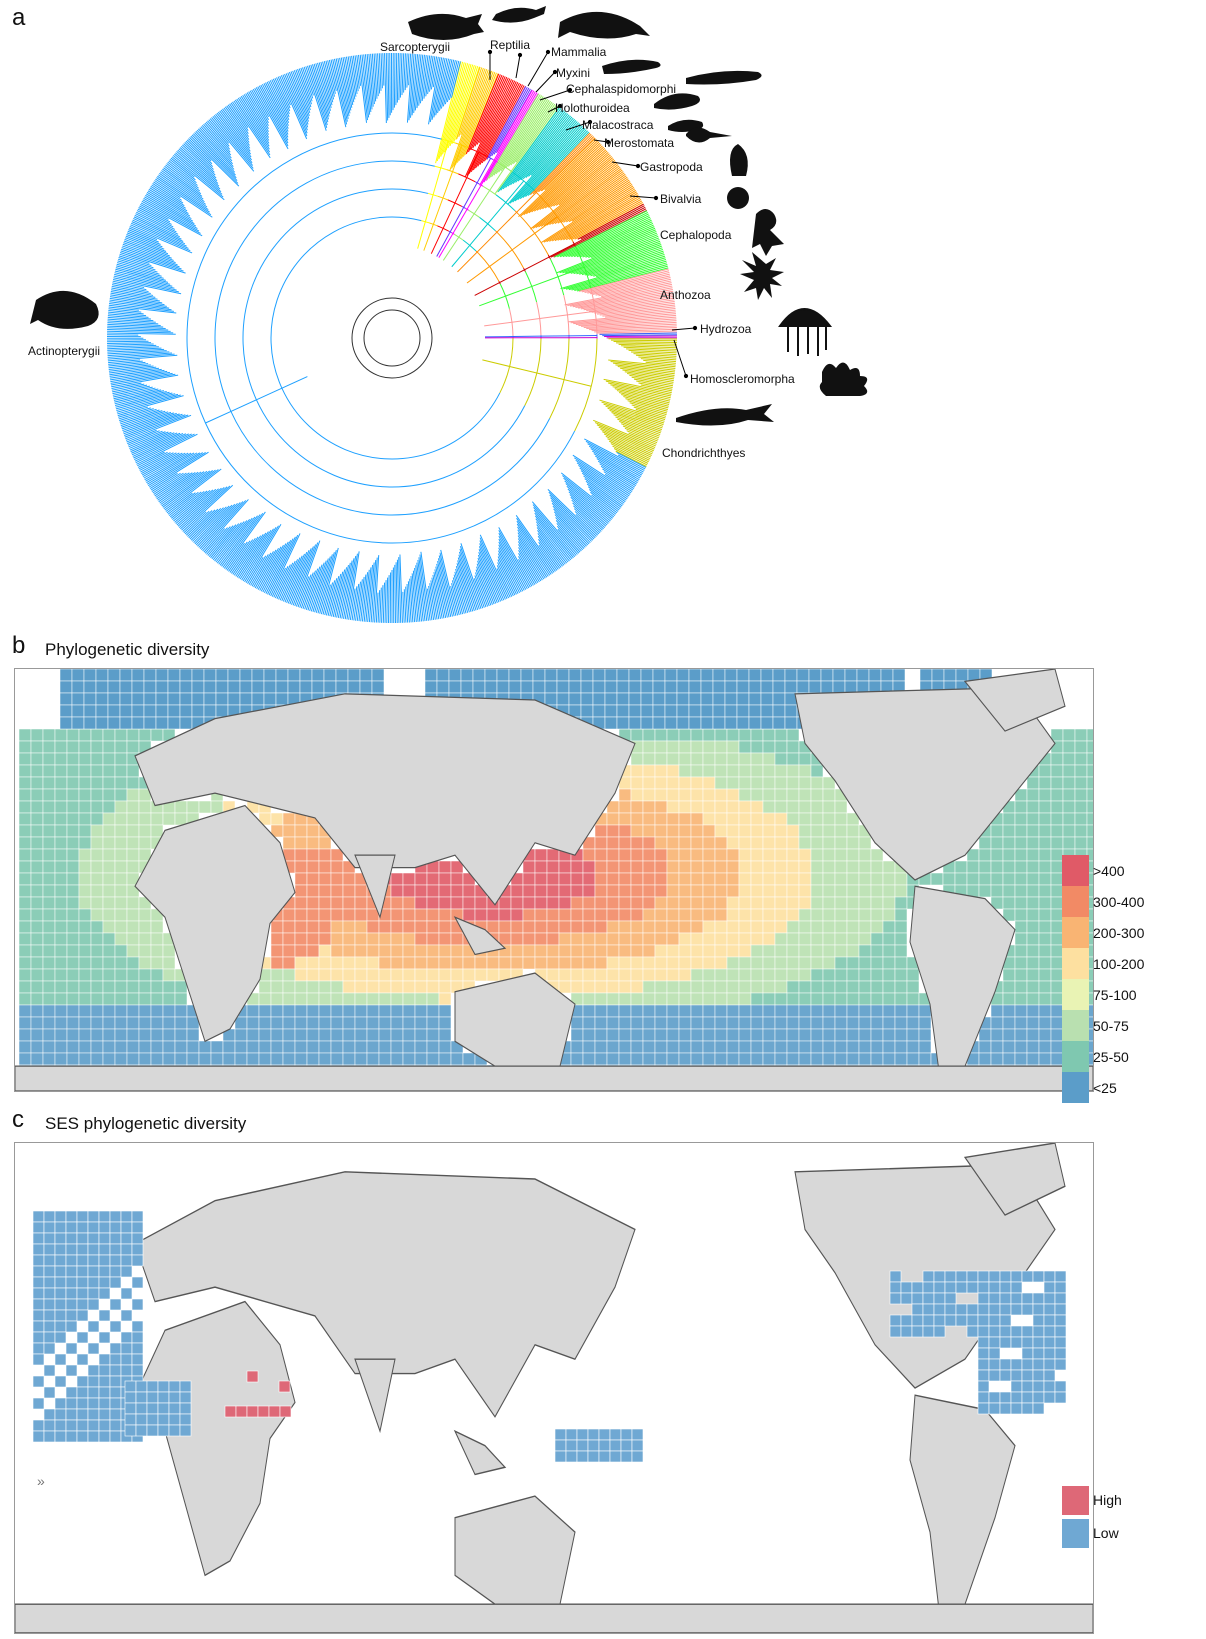 The width and height of the screenshot is (1206, 1639). I want to click on clade-arrow, so click(625, 164).